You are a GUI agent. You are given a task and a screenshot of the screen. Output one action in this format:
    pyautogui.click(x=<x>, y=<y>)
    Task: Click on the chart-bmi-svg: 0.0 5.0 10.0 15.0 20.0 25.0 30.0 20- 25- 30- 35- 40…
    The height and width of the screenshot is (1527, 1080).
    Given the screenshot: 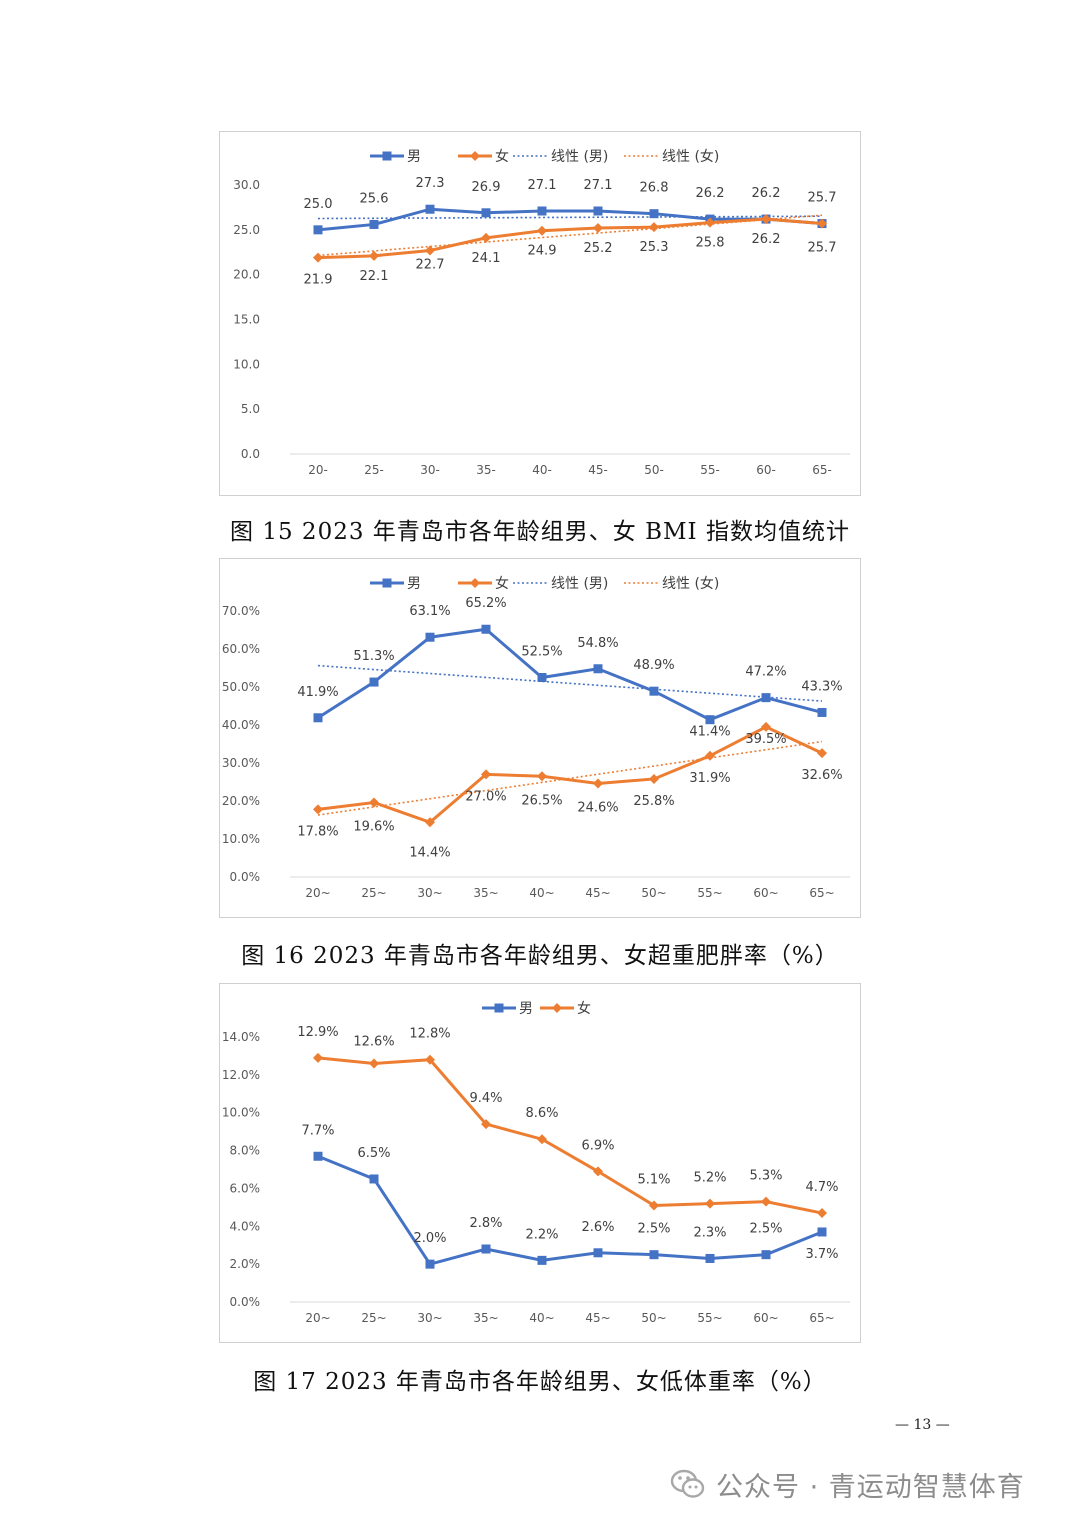 What is the action you would take?
    pyautogui.click(x=541, y=312)
    